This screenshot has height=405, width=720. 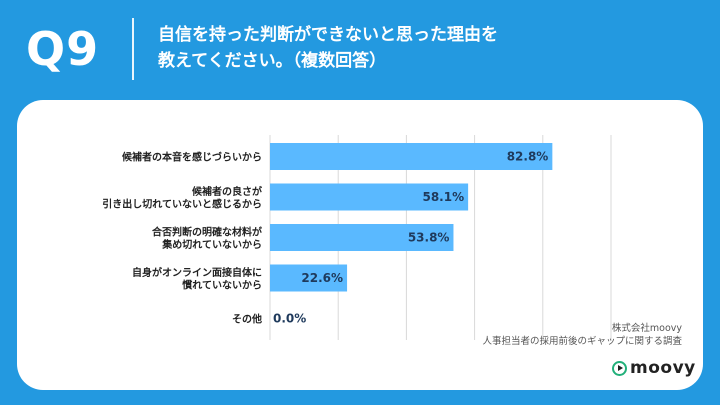 I want to click on question-title-line2: 教えてください。（複数回答）, so click(x=272, y=61).